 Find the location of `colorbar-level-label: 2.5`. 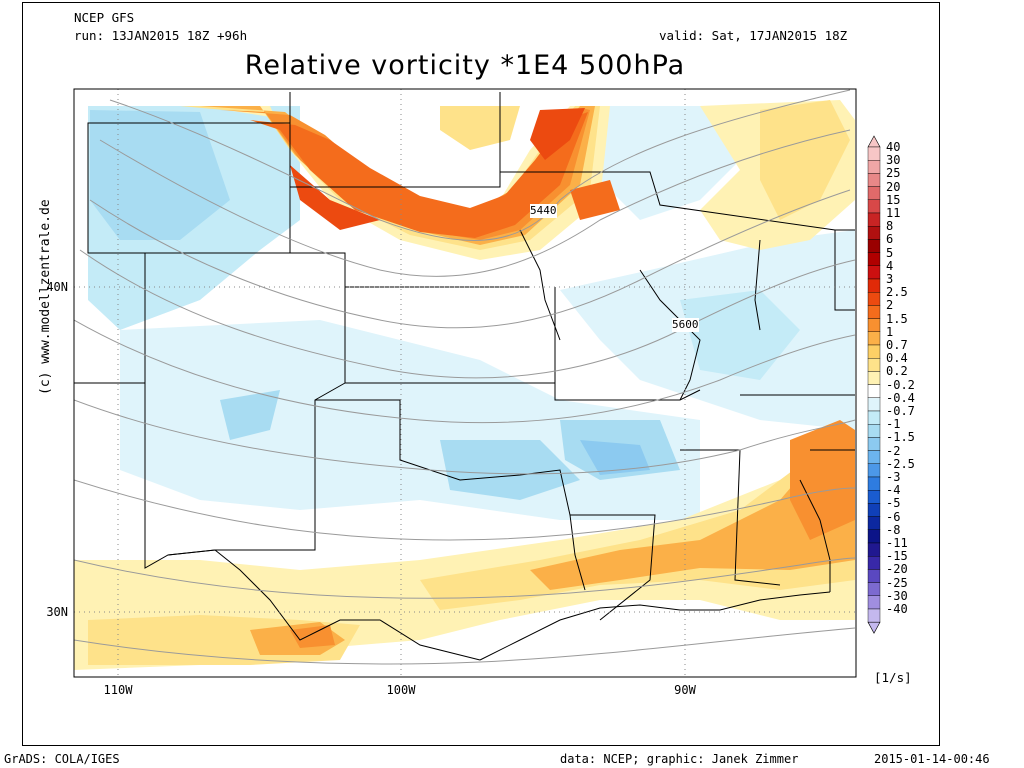

colorbar-level-label: 2.5 is located at coordinates (897, 292).